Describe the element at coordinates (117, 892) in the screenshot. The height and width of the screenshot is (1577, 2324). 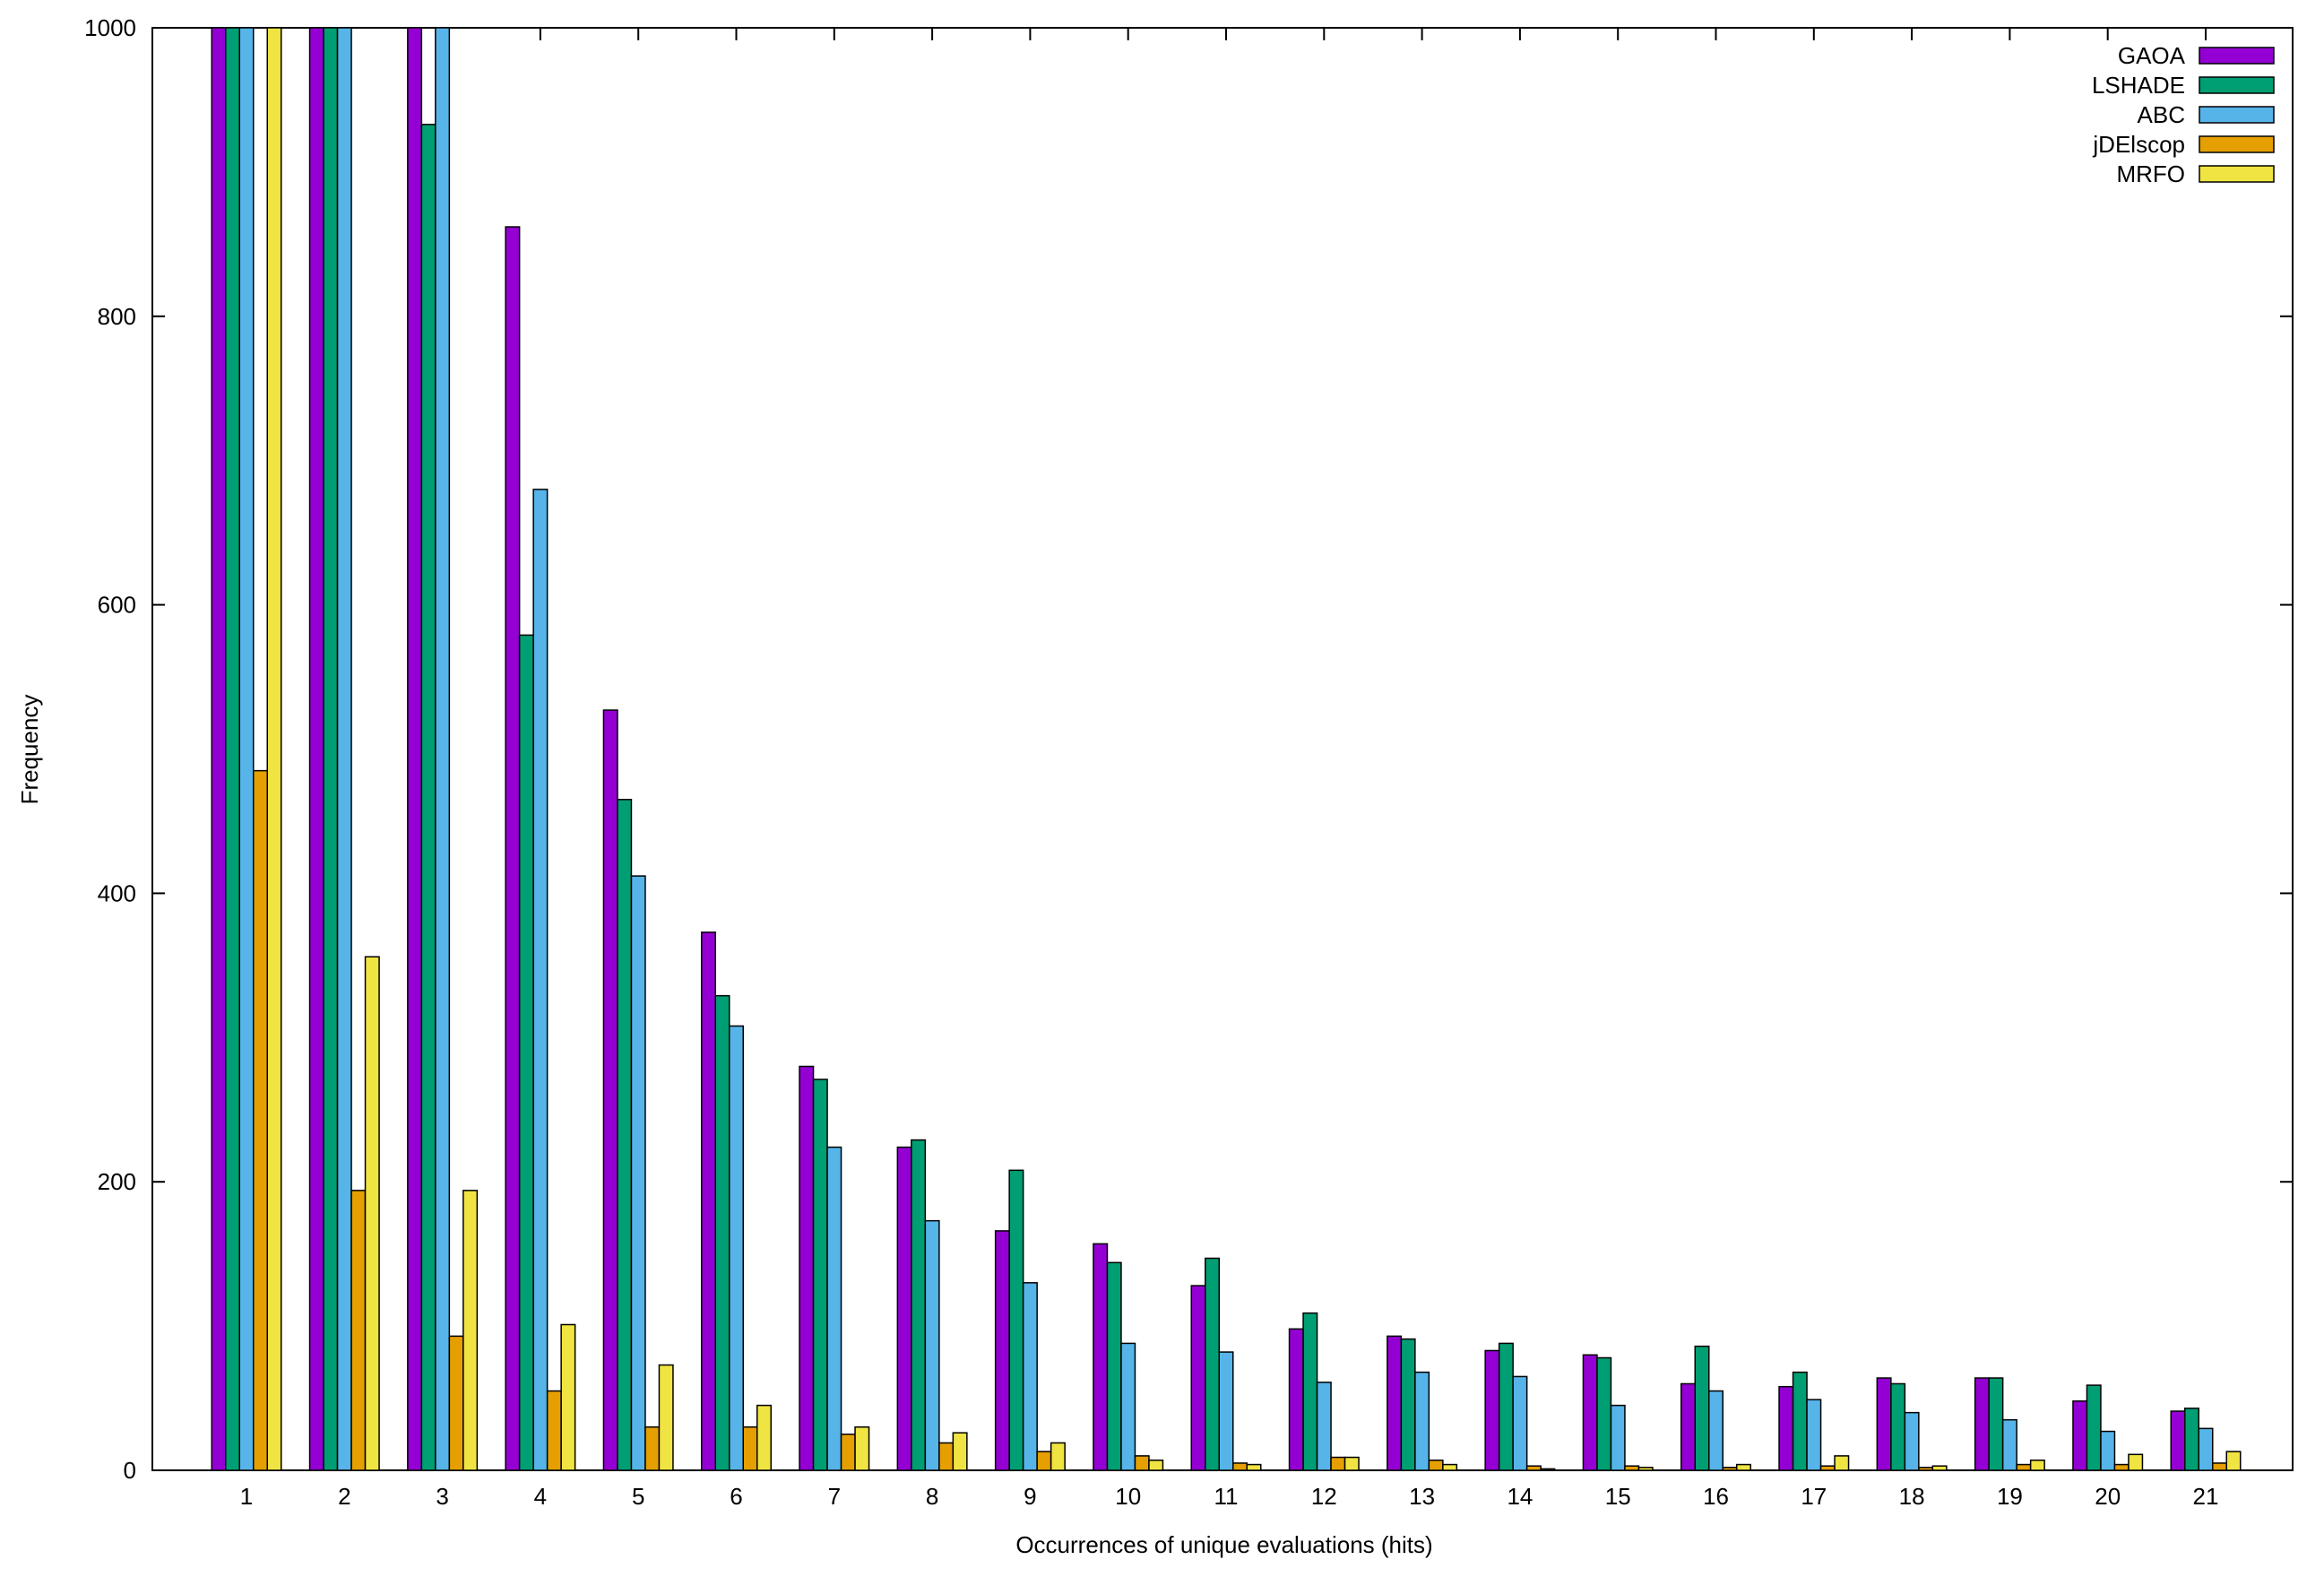
I see `y-tick-label: 400` at that location.